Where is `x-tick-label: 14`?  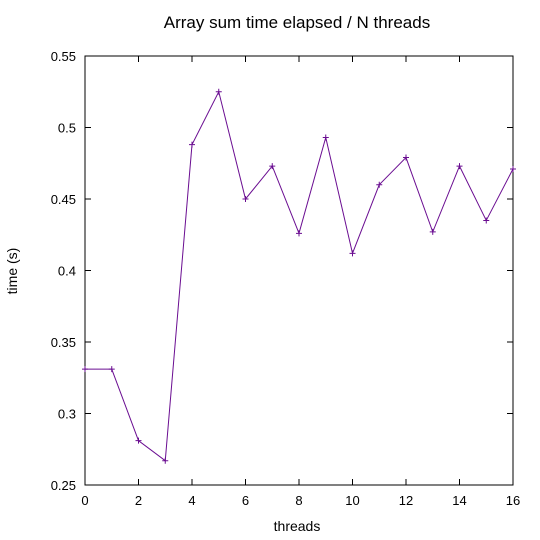
x-tick-label: 14 is located at coordinates (459, 500).